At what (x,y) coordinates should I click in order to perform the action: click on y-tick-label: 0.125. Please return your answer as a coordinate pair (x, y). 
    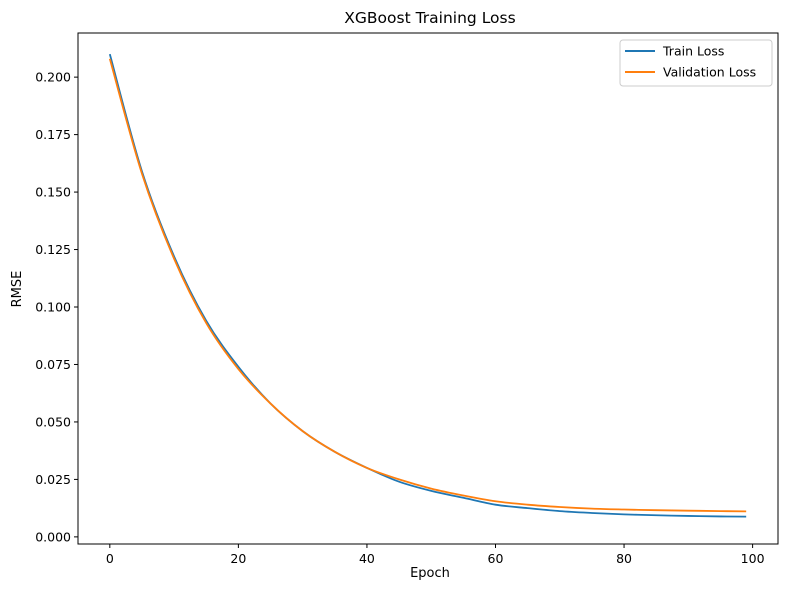
    Looking at the image, I should click on (53, 249).